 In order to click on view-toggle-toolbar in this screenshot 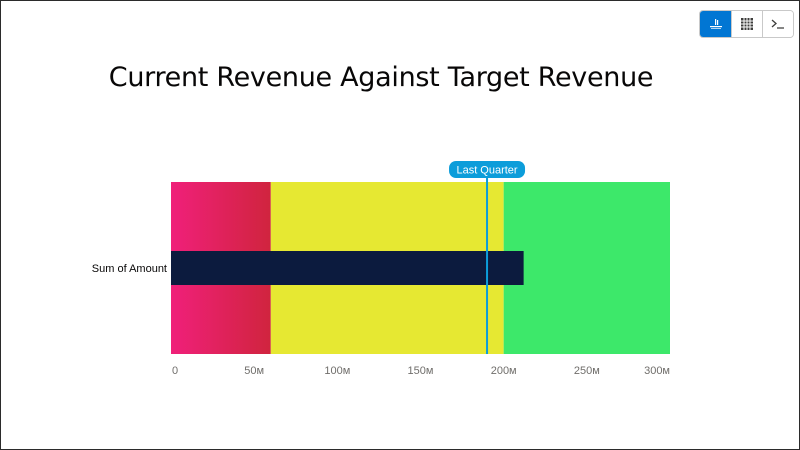, I will do `click(746, 24)`.